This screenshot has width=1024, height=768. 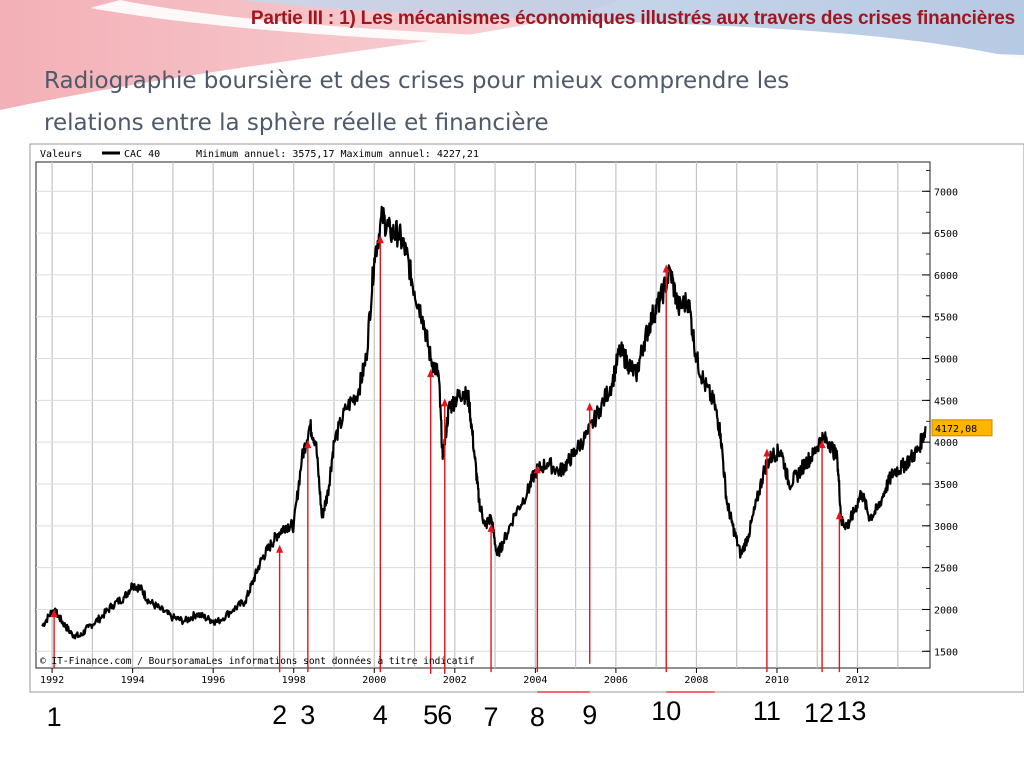 I want to click on crisis-callout-1: 1, so click(x=54, y=717).